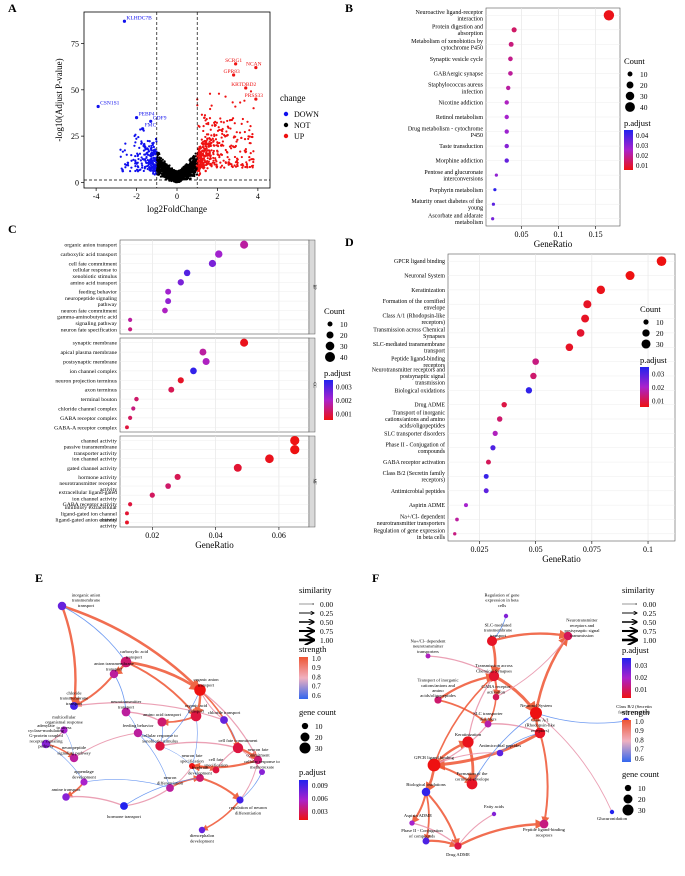 The image size is (685, 876). I want to click on category-label: hormone activity, so click(97, 478).